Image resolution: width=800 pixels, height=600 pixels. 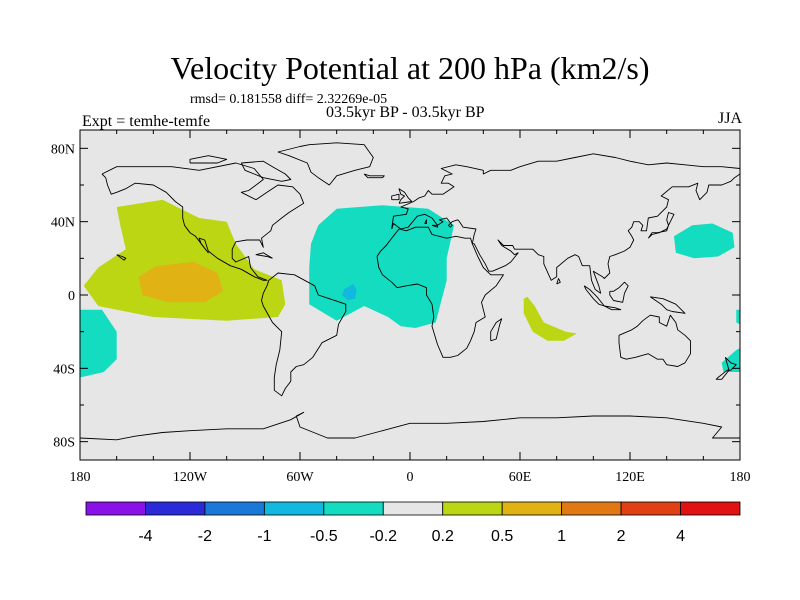 I want to click on contour-region-indian-ocean-positive, so click(x=550, y=318).